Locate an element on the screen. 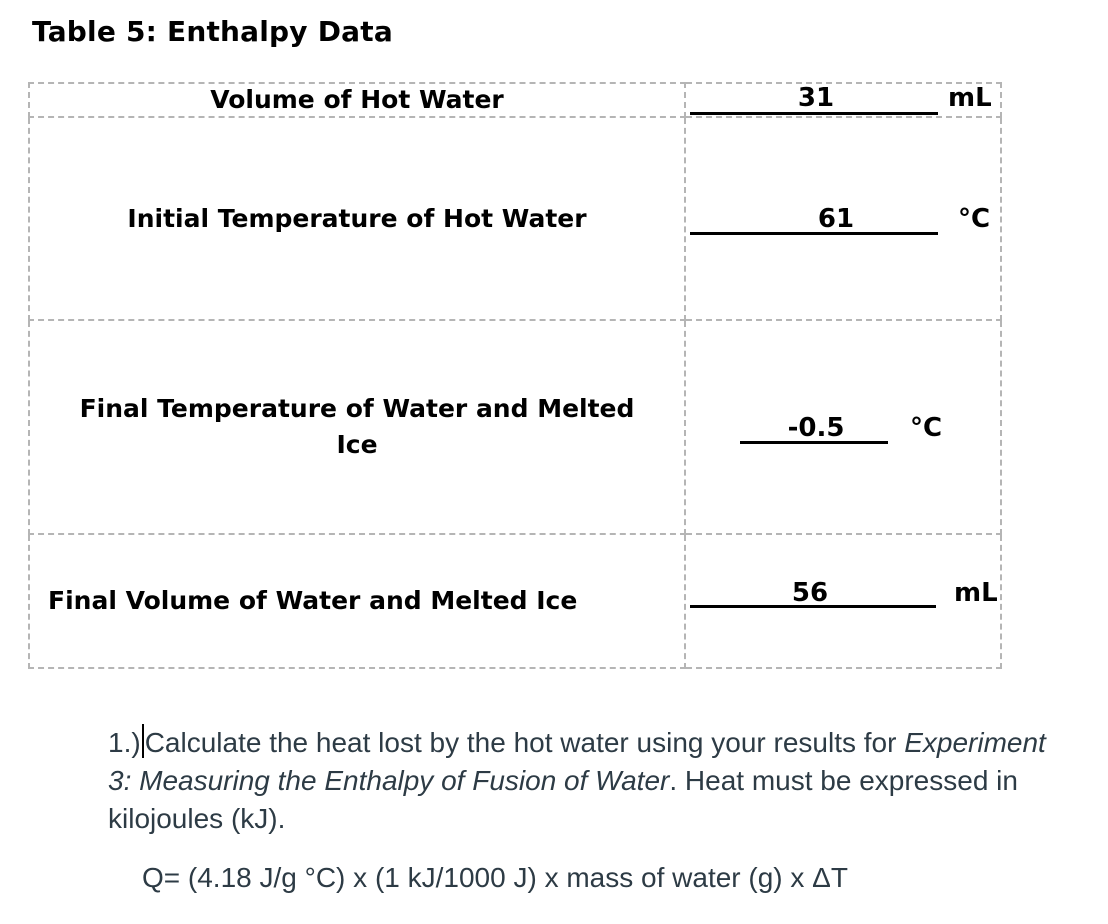  row-label-line: Final Temperature of Water and Melted is located at coordinates (357, 408).